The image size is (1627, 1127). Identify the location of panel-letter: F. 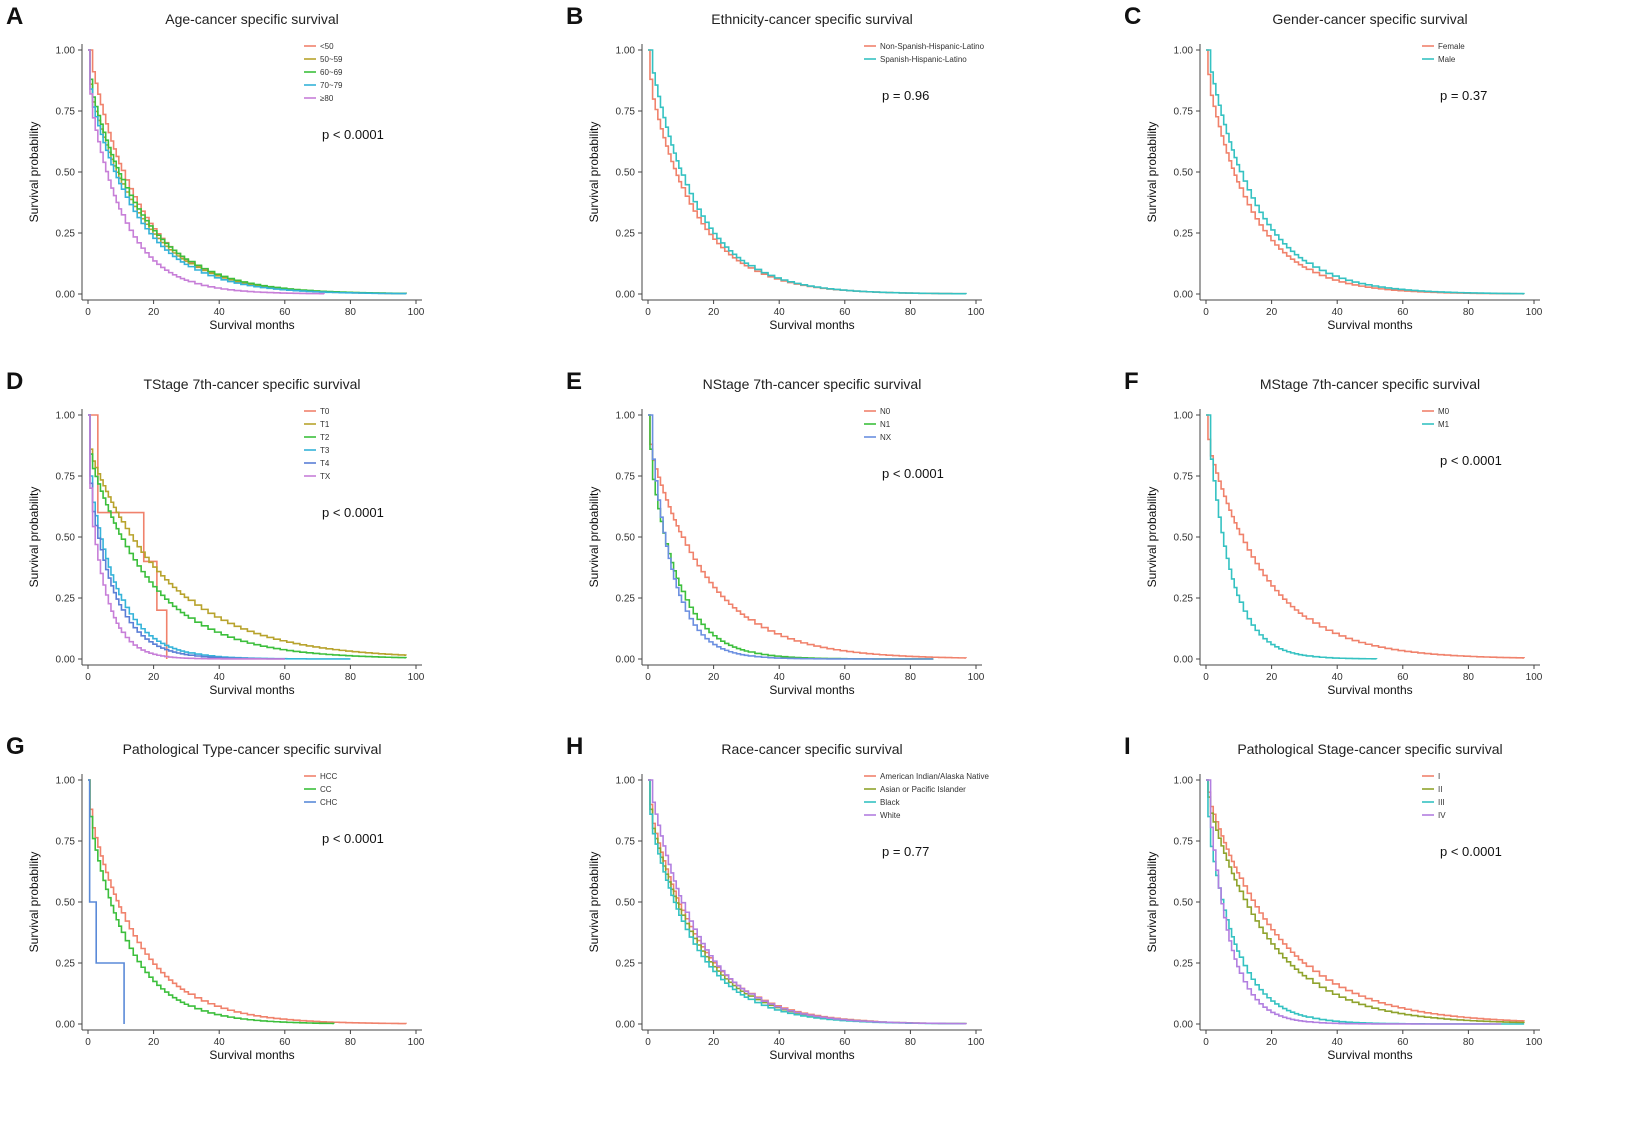
(1131, 381).